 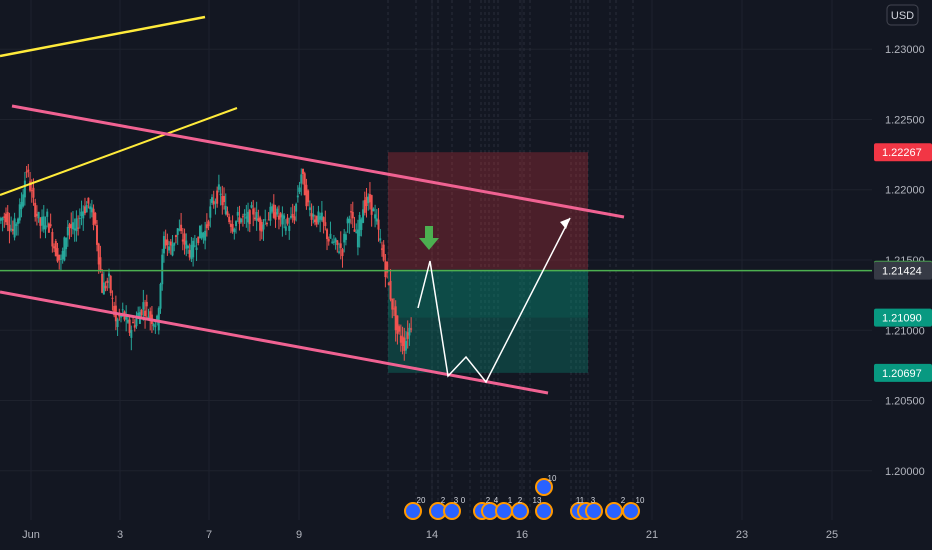 I want to click on event-count: 20, so click(x=421, y=500).